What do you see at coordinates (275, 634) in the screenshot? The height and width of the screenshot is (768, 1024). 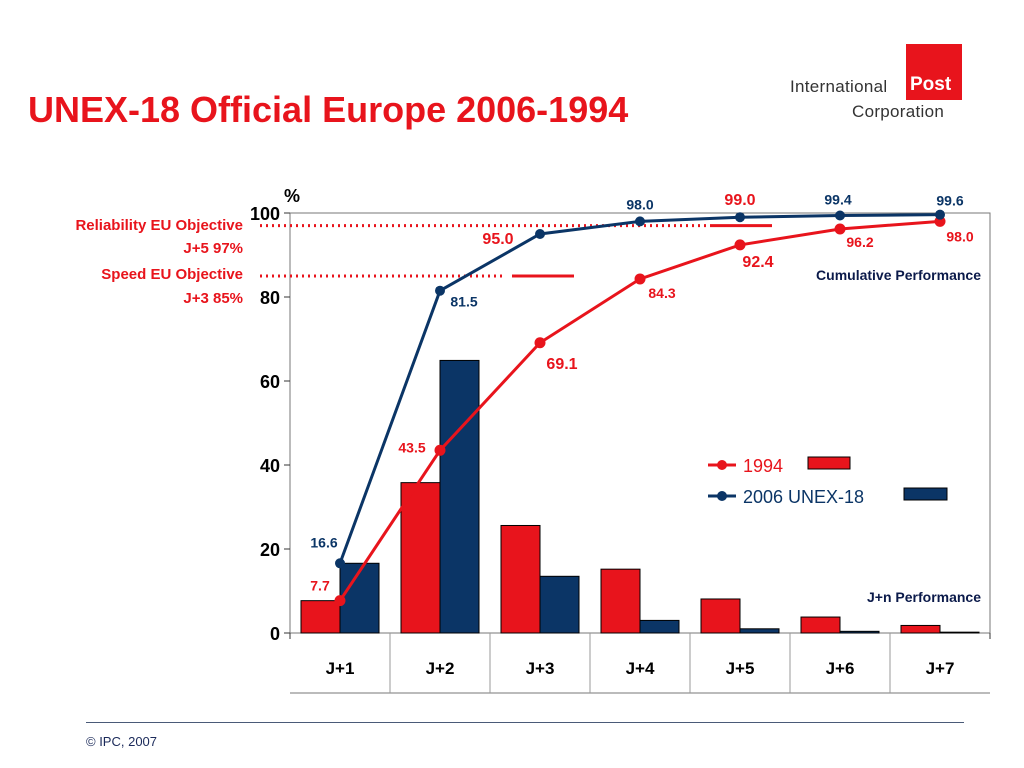 I see `y-tick-label: 0` at bounding box center [275, 634].